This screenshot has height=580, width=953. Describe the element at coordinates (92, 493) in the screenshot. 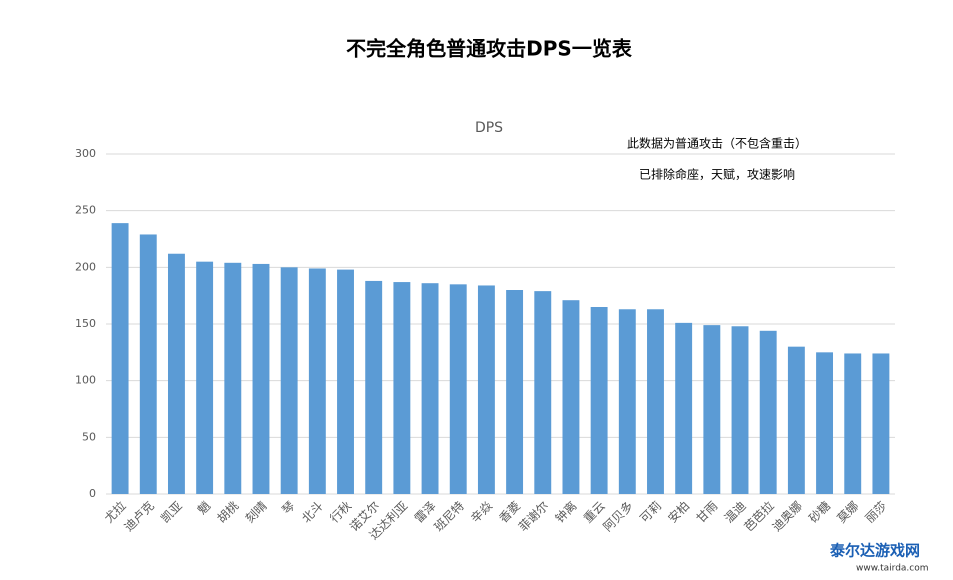

I see `y-tick-label: 0` at that location.